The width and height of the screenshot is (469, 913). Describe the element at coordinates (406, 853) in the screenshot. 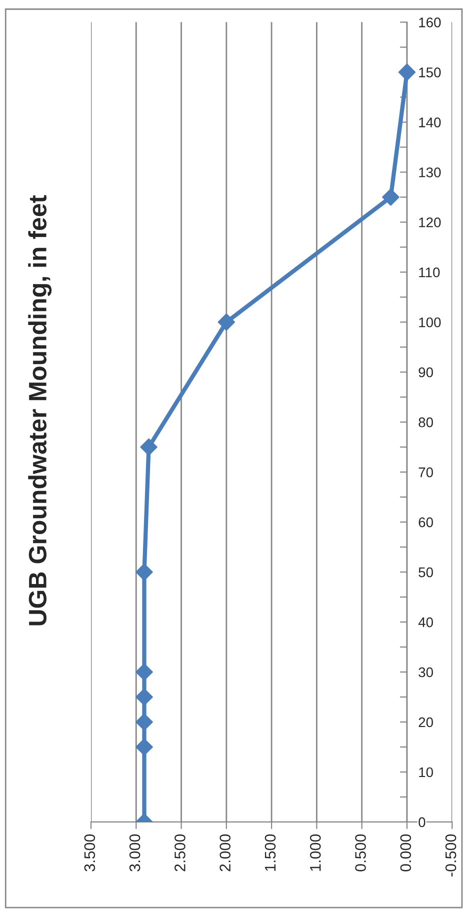

I see `x-tick-label: 0.000` at that location.